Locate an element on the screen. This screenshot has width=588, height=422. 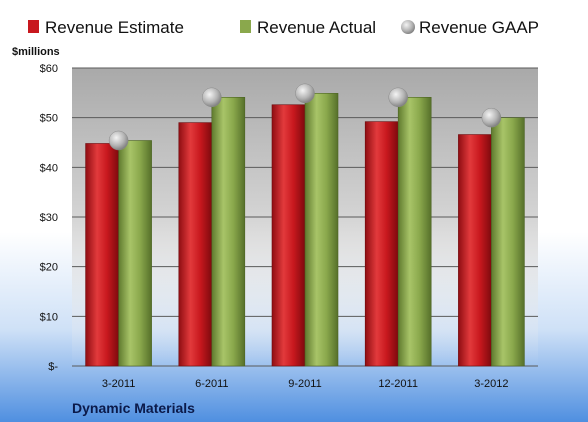
y-axis-ticks: $- $10 $20 $30 $40 $50 $60 is located at coordinates (49, 218).